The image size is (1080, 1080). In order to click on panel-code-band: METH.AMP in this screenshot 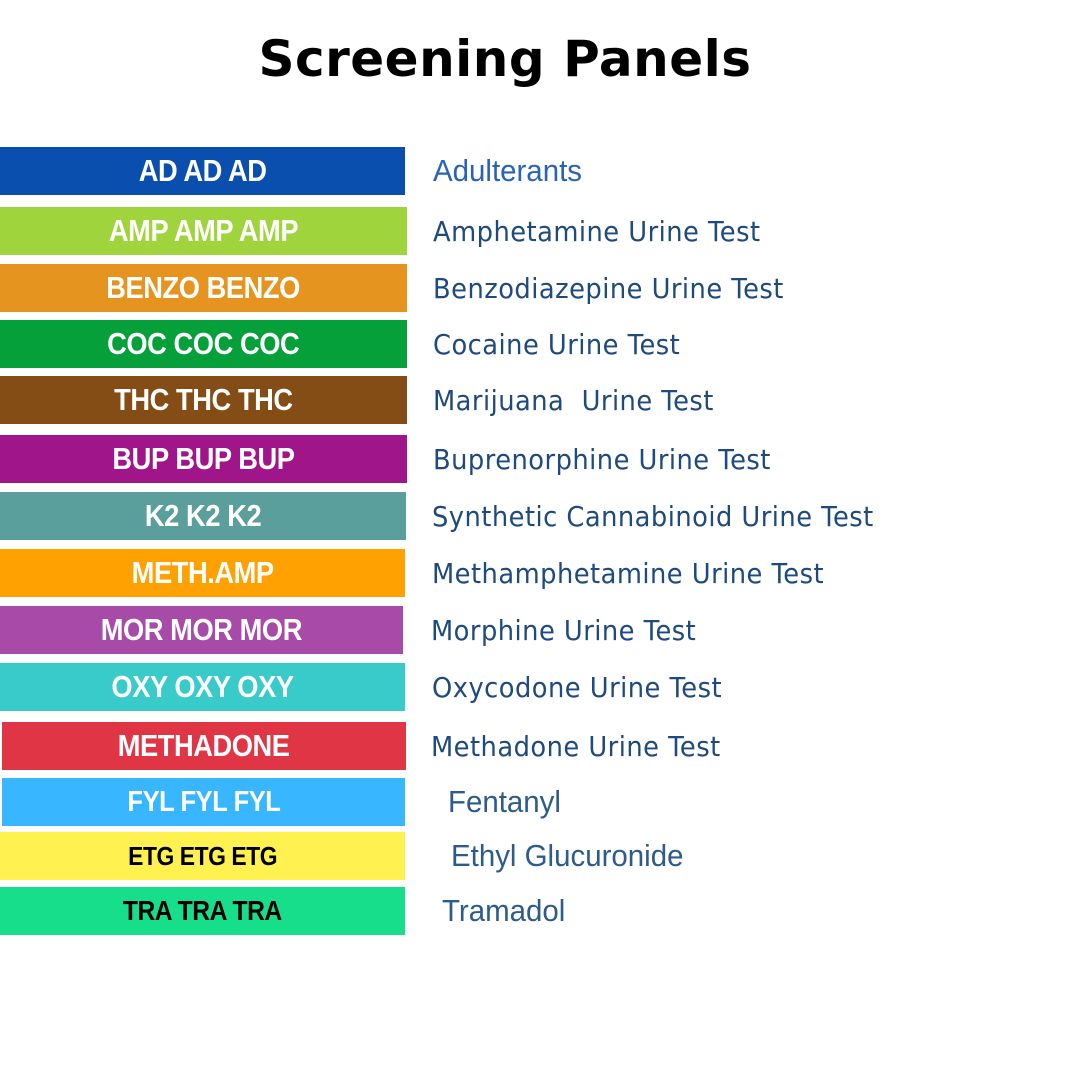, I will do `click(202, 573)`.